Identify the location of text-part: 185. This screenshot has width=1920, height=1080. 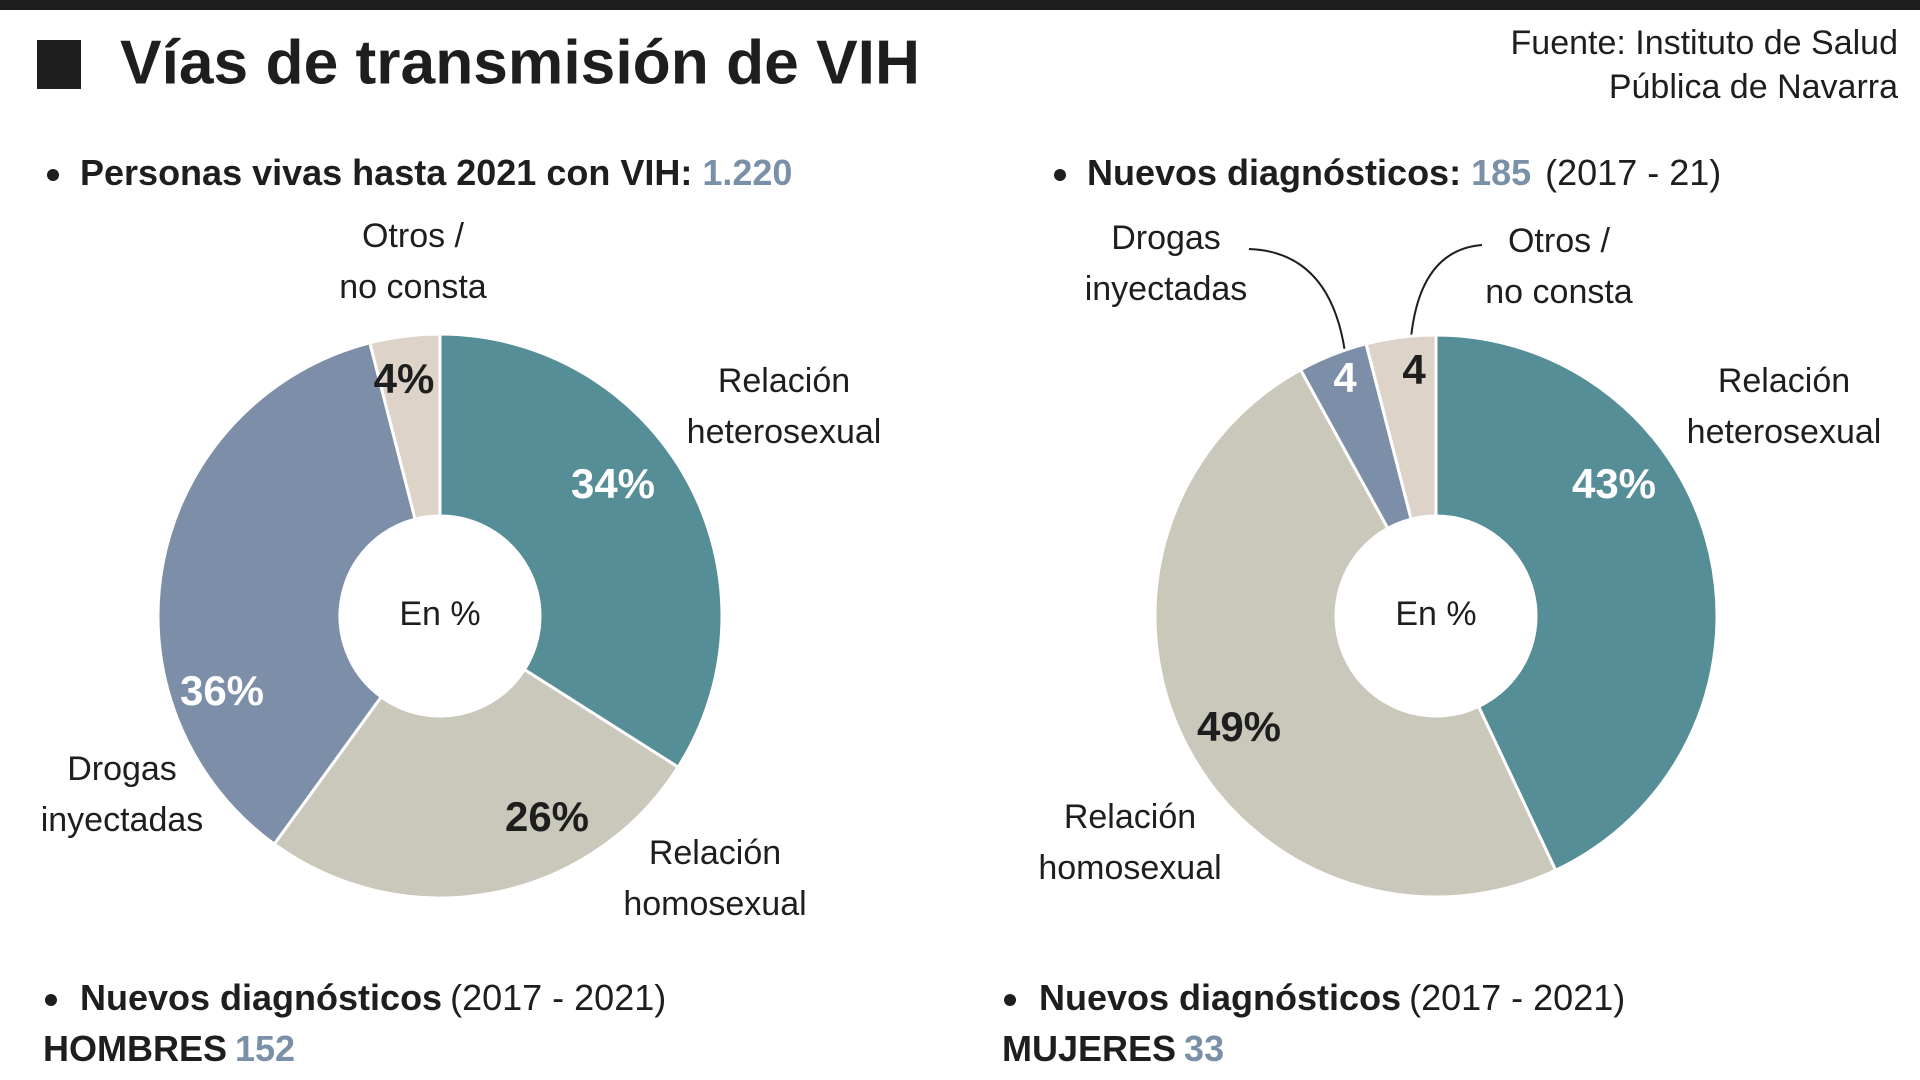
(1501, 172).